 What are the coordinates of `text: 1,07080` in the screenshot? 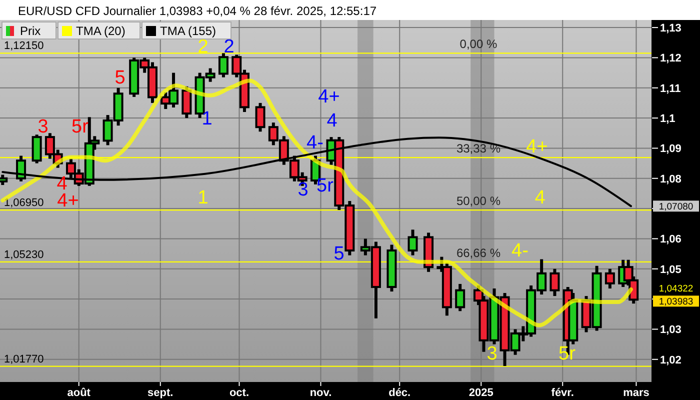 It's located at (676, 207).